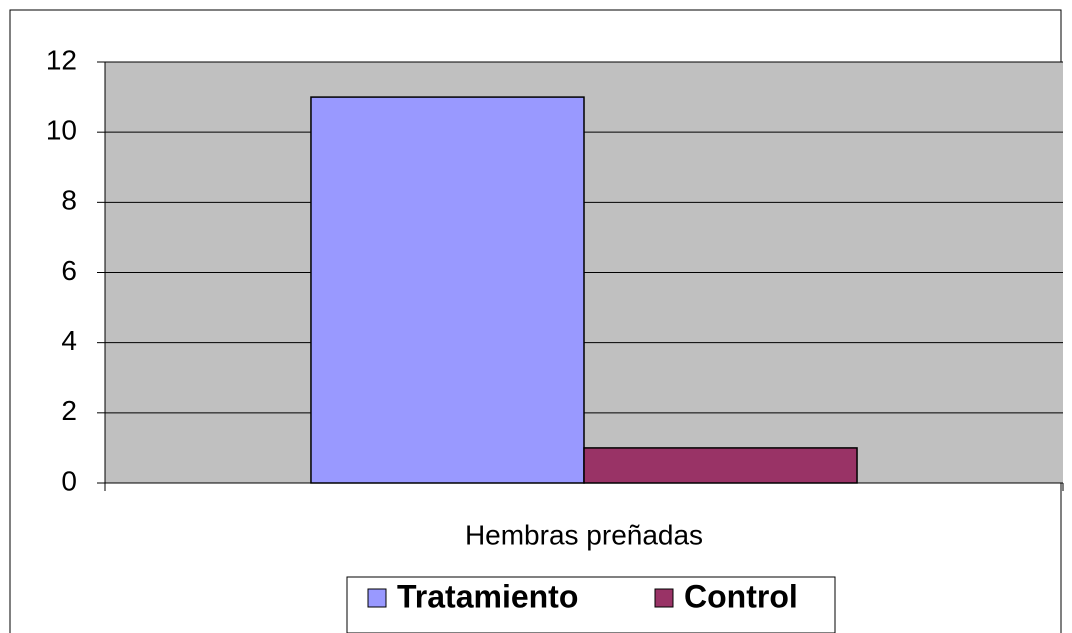 The height and width of the screenshot is (633, 1072). I want to click on y-tick-label: 8, so click(69, 200).